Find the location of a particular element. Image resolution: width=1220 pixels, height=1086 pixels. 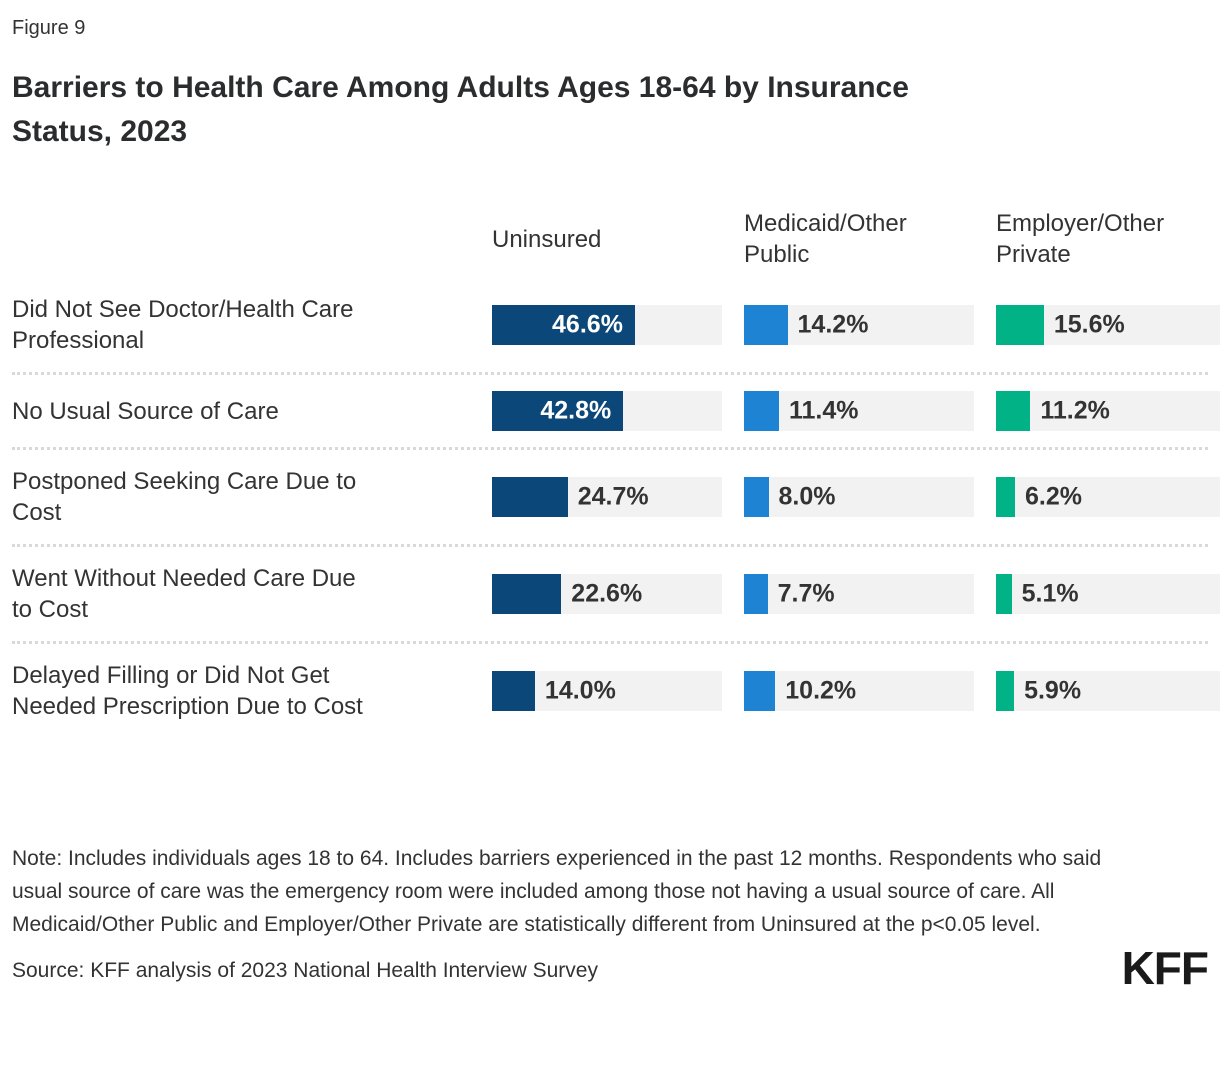

bar-track: 14.0% is located at coordinates (607, 691).